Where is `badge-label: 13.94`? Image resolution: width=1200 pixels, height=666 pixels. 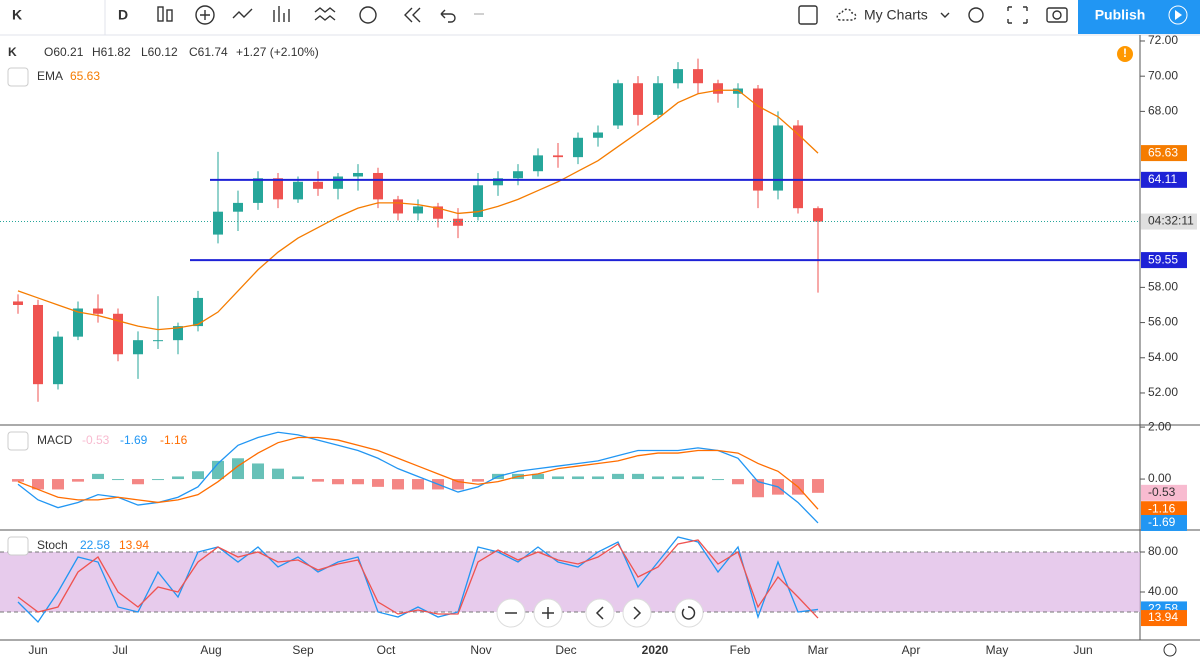 badge-label: 13.94 is located at coordinates (1163, 617).